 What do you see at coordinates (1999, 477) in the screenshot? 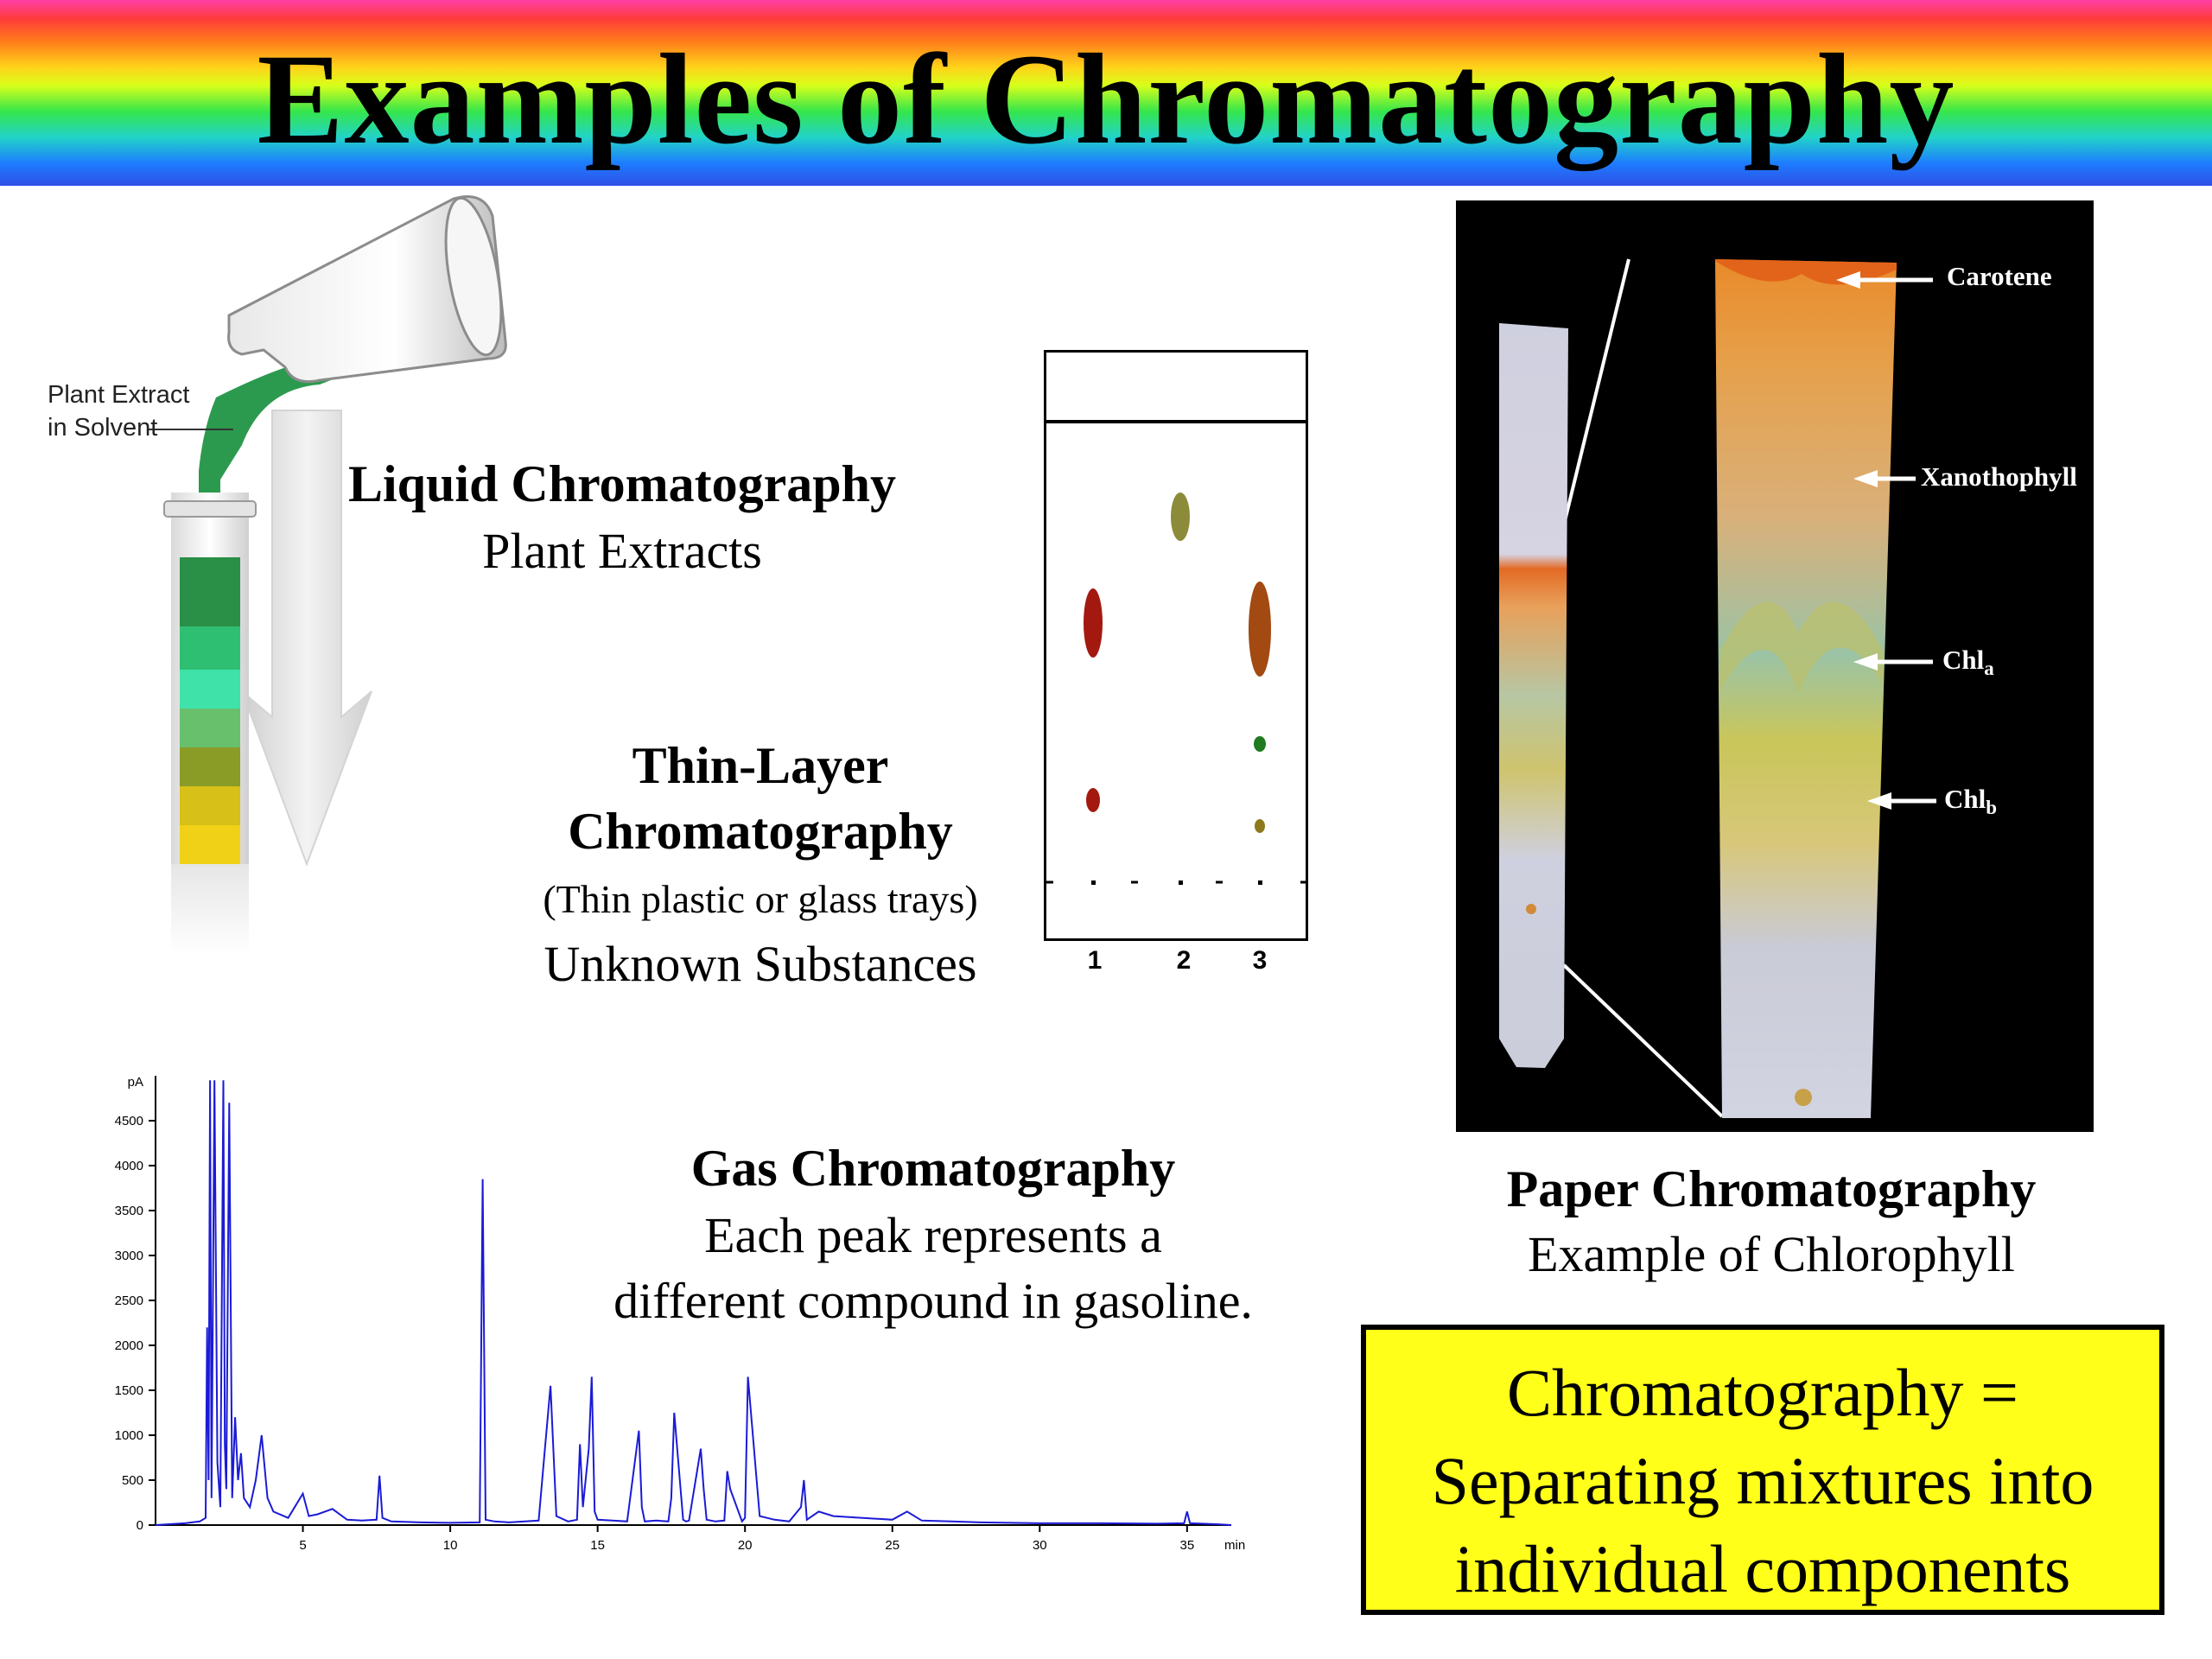
I see `band-label: Xanothophyll` at bounding box center [1999, 477].